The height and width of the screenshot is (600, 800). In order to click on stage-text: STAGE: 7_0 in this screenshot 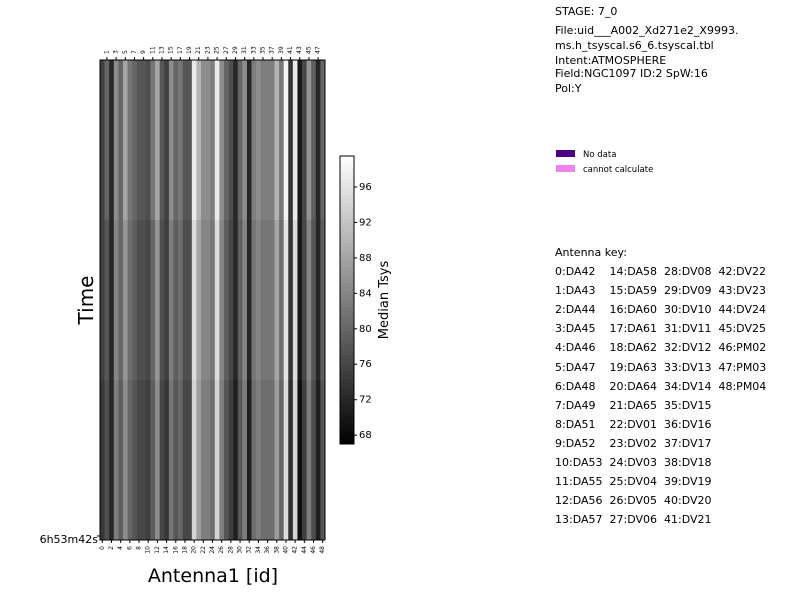, I will do `click(586, 11)`.